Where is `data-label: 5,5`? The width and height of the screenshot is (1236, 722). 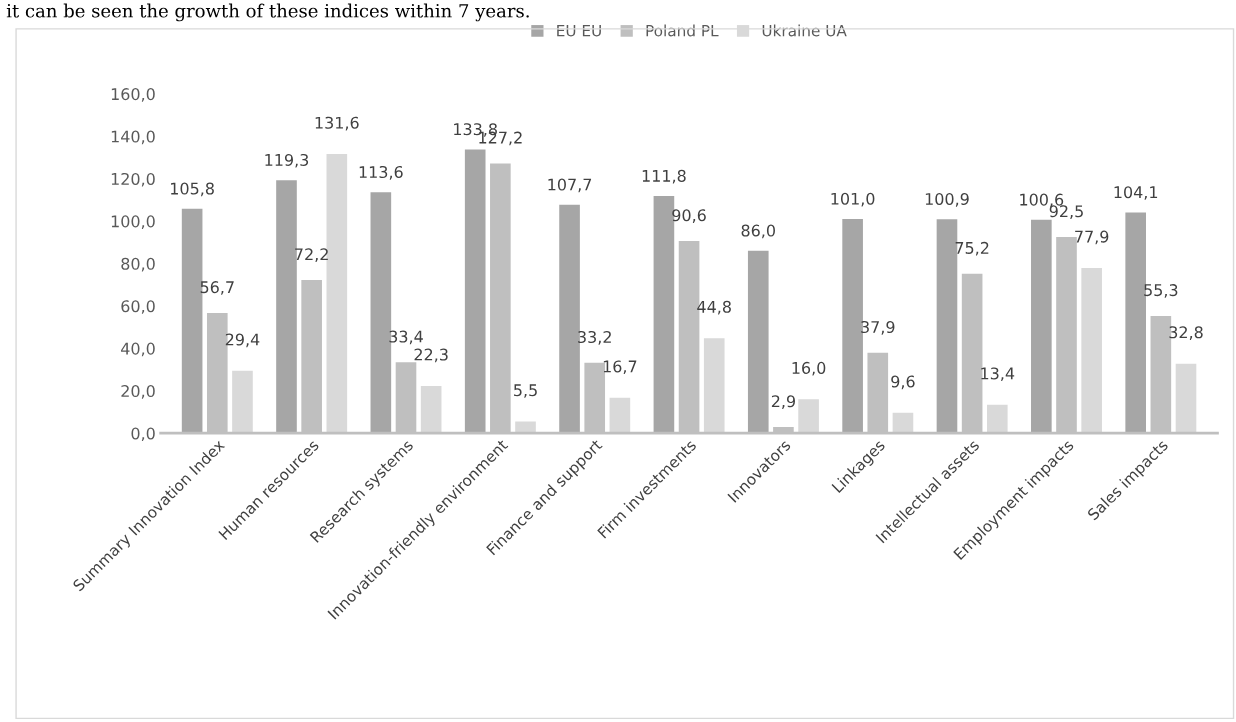 data-label: 5,5 is located at coordinates (525, 391).